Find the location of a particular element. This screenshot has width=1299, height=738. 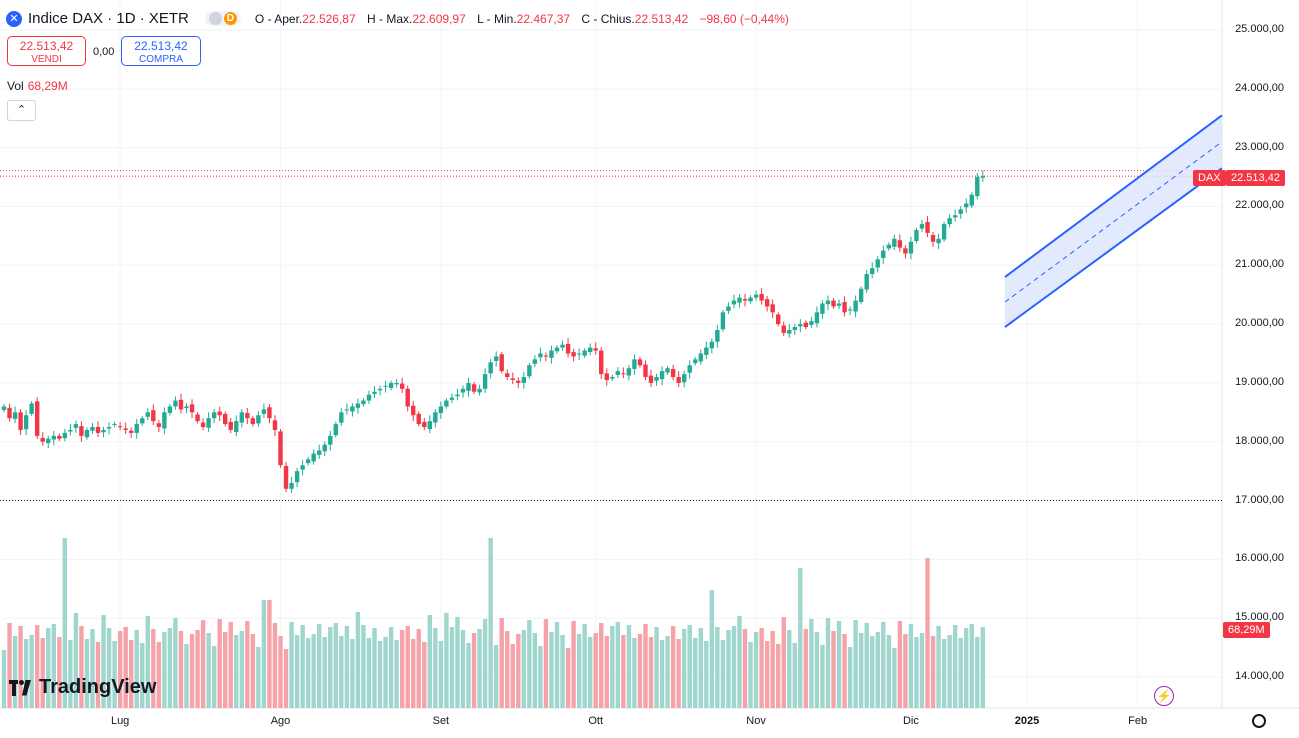

sell-price: 22.513,42 is located at coordinates (46, 46).